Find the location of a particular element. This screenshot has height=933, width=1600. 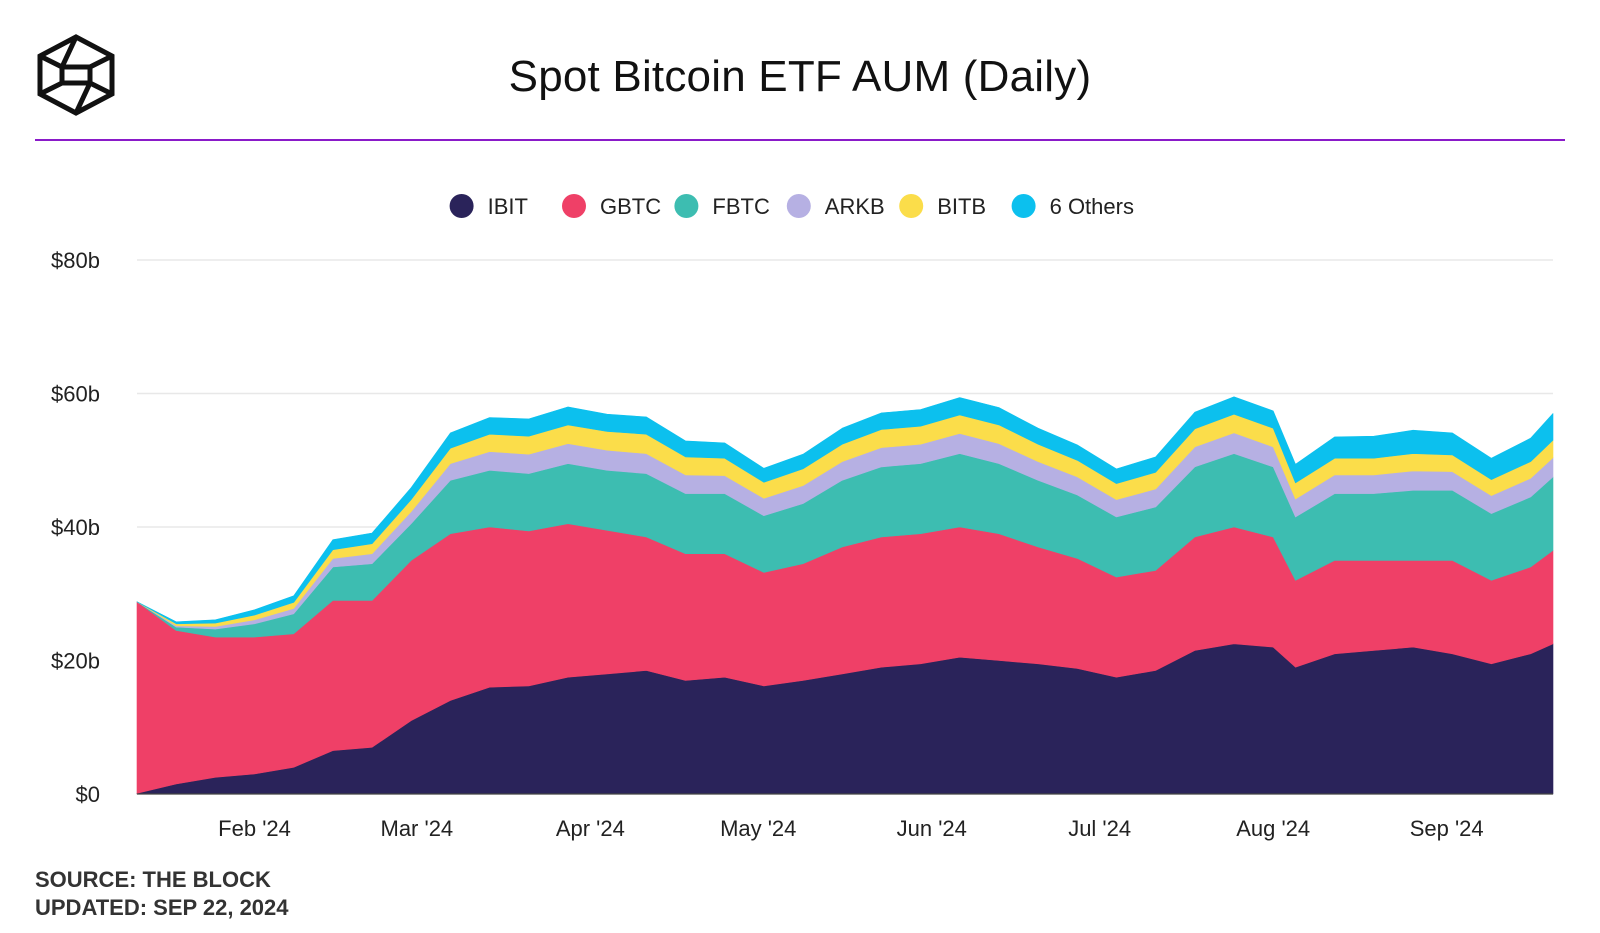

x-tick-label: Jun '24 is located at coordinates (932, 828).